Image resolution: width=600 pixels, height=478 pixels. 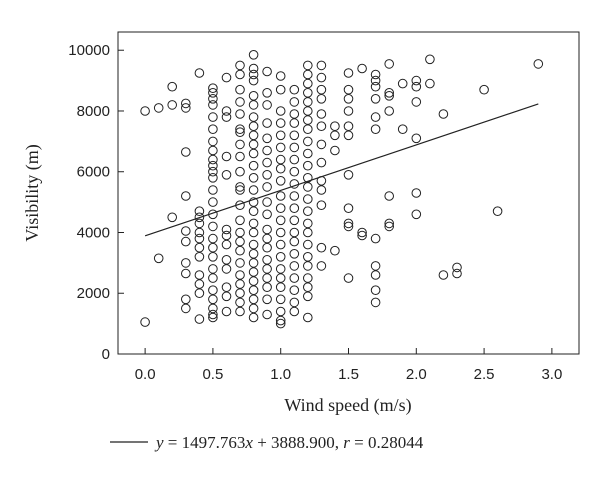 I want to click on legend-y-var: y, so click(x=159, y=442).